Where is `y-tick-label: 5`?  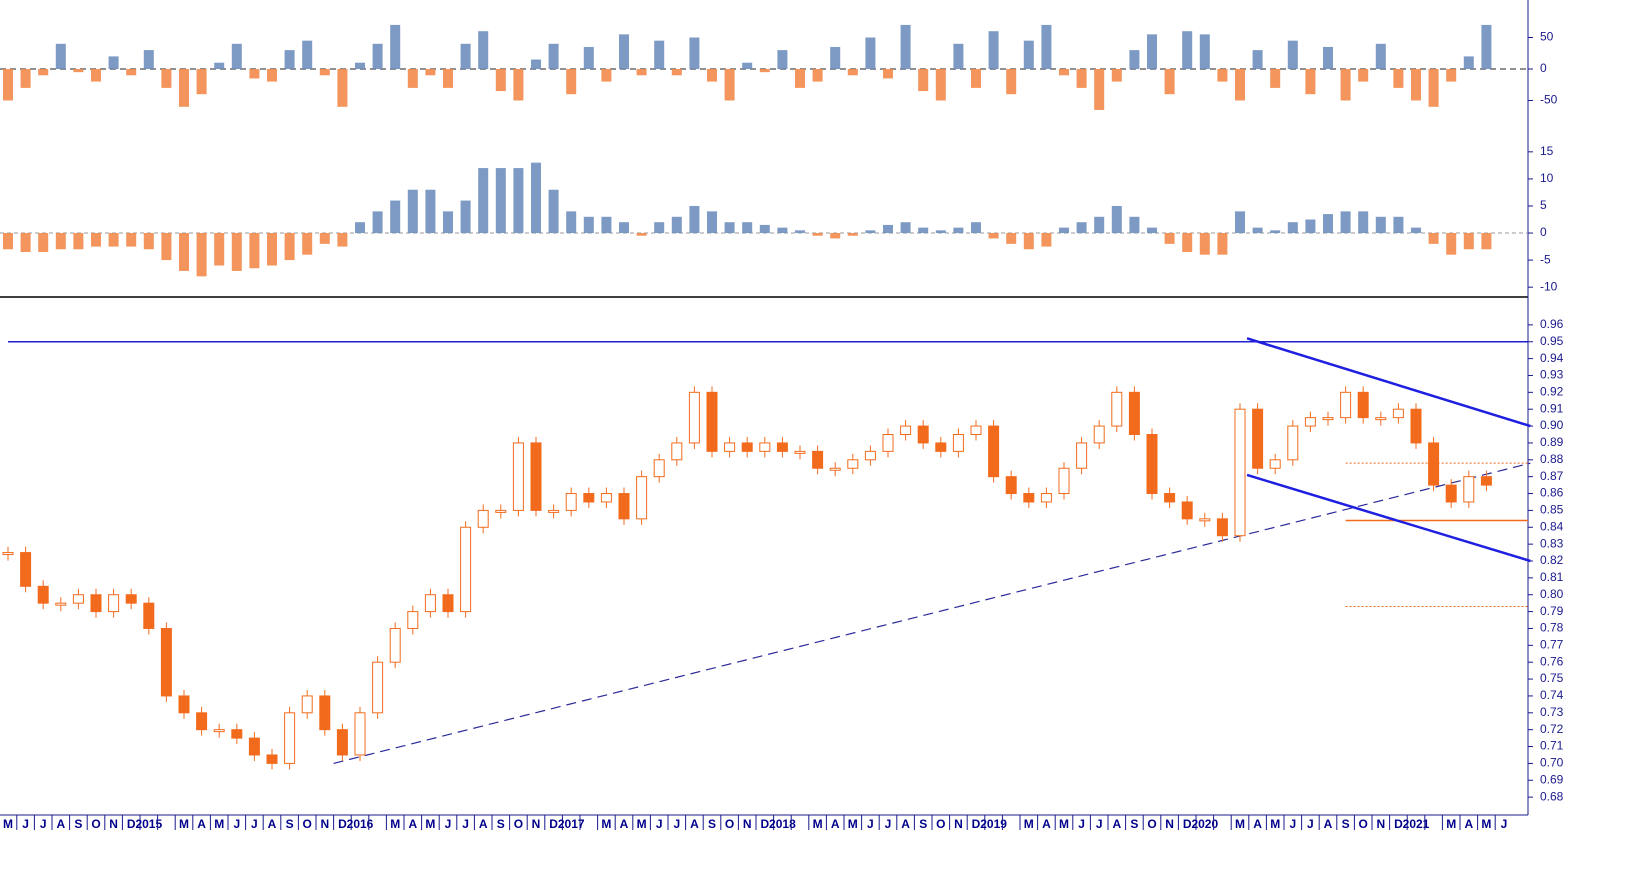
y-tick-label: 5 is located at coordinates (1543, 205).